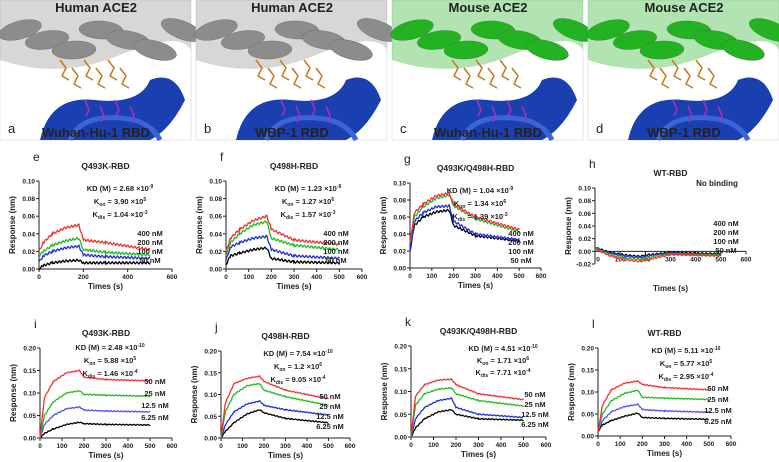 Image resolution: width=779 pixels, height=462 pixels. What do you see at coordinates (110, 361) in the screenshot?
I see `kon-text: Kon = 5.88 ×105` at bounding box center [110, 361].